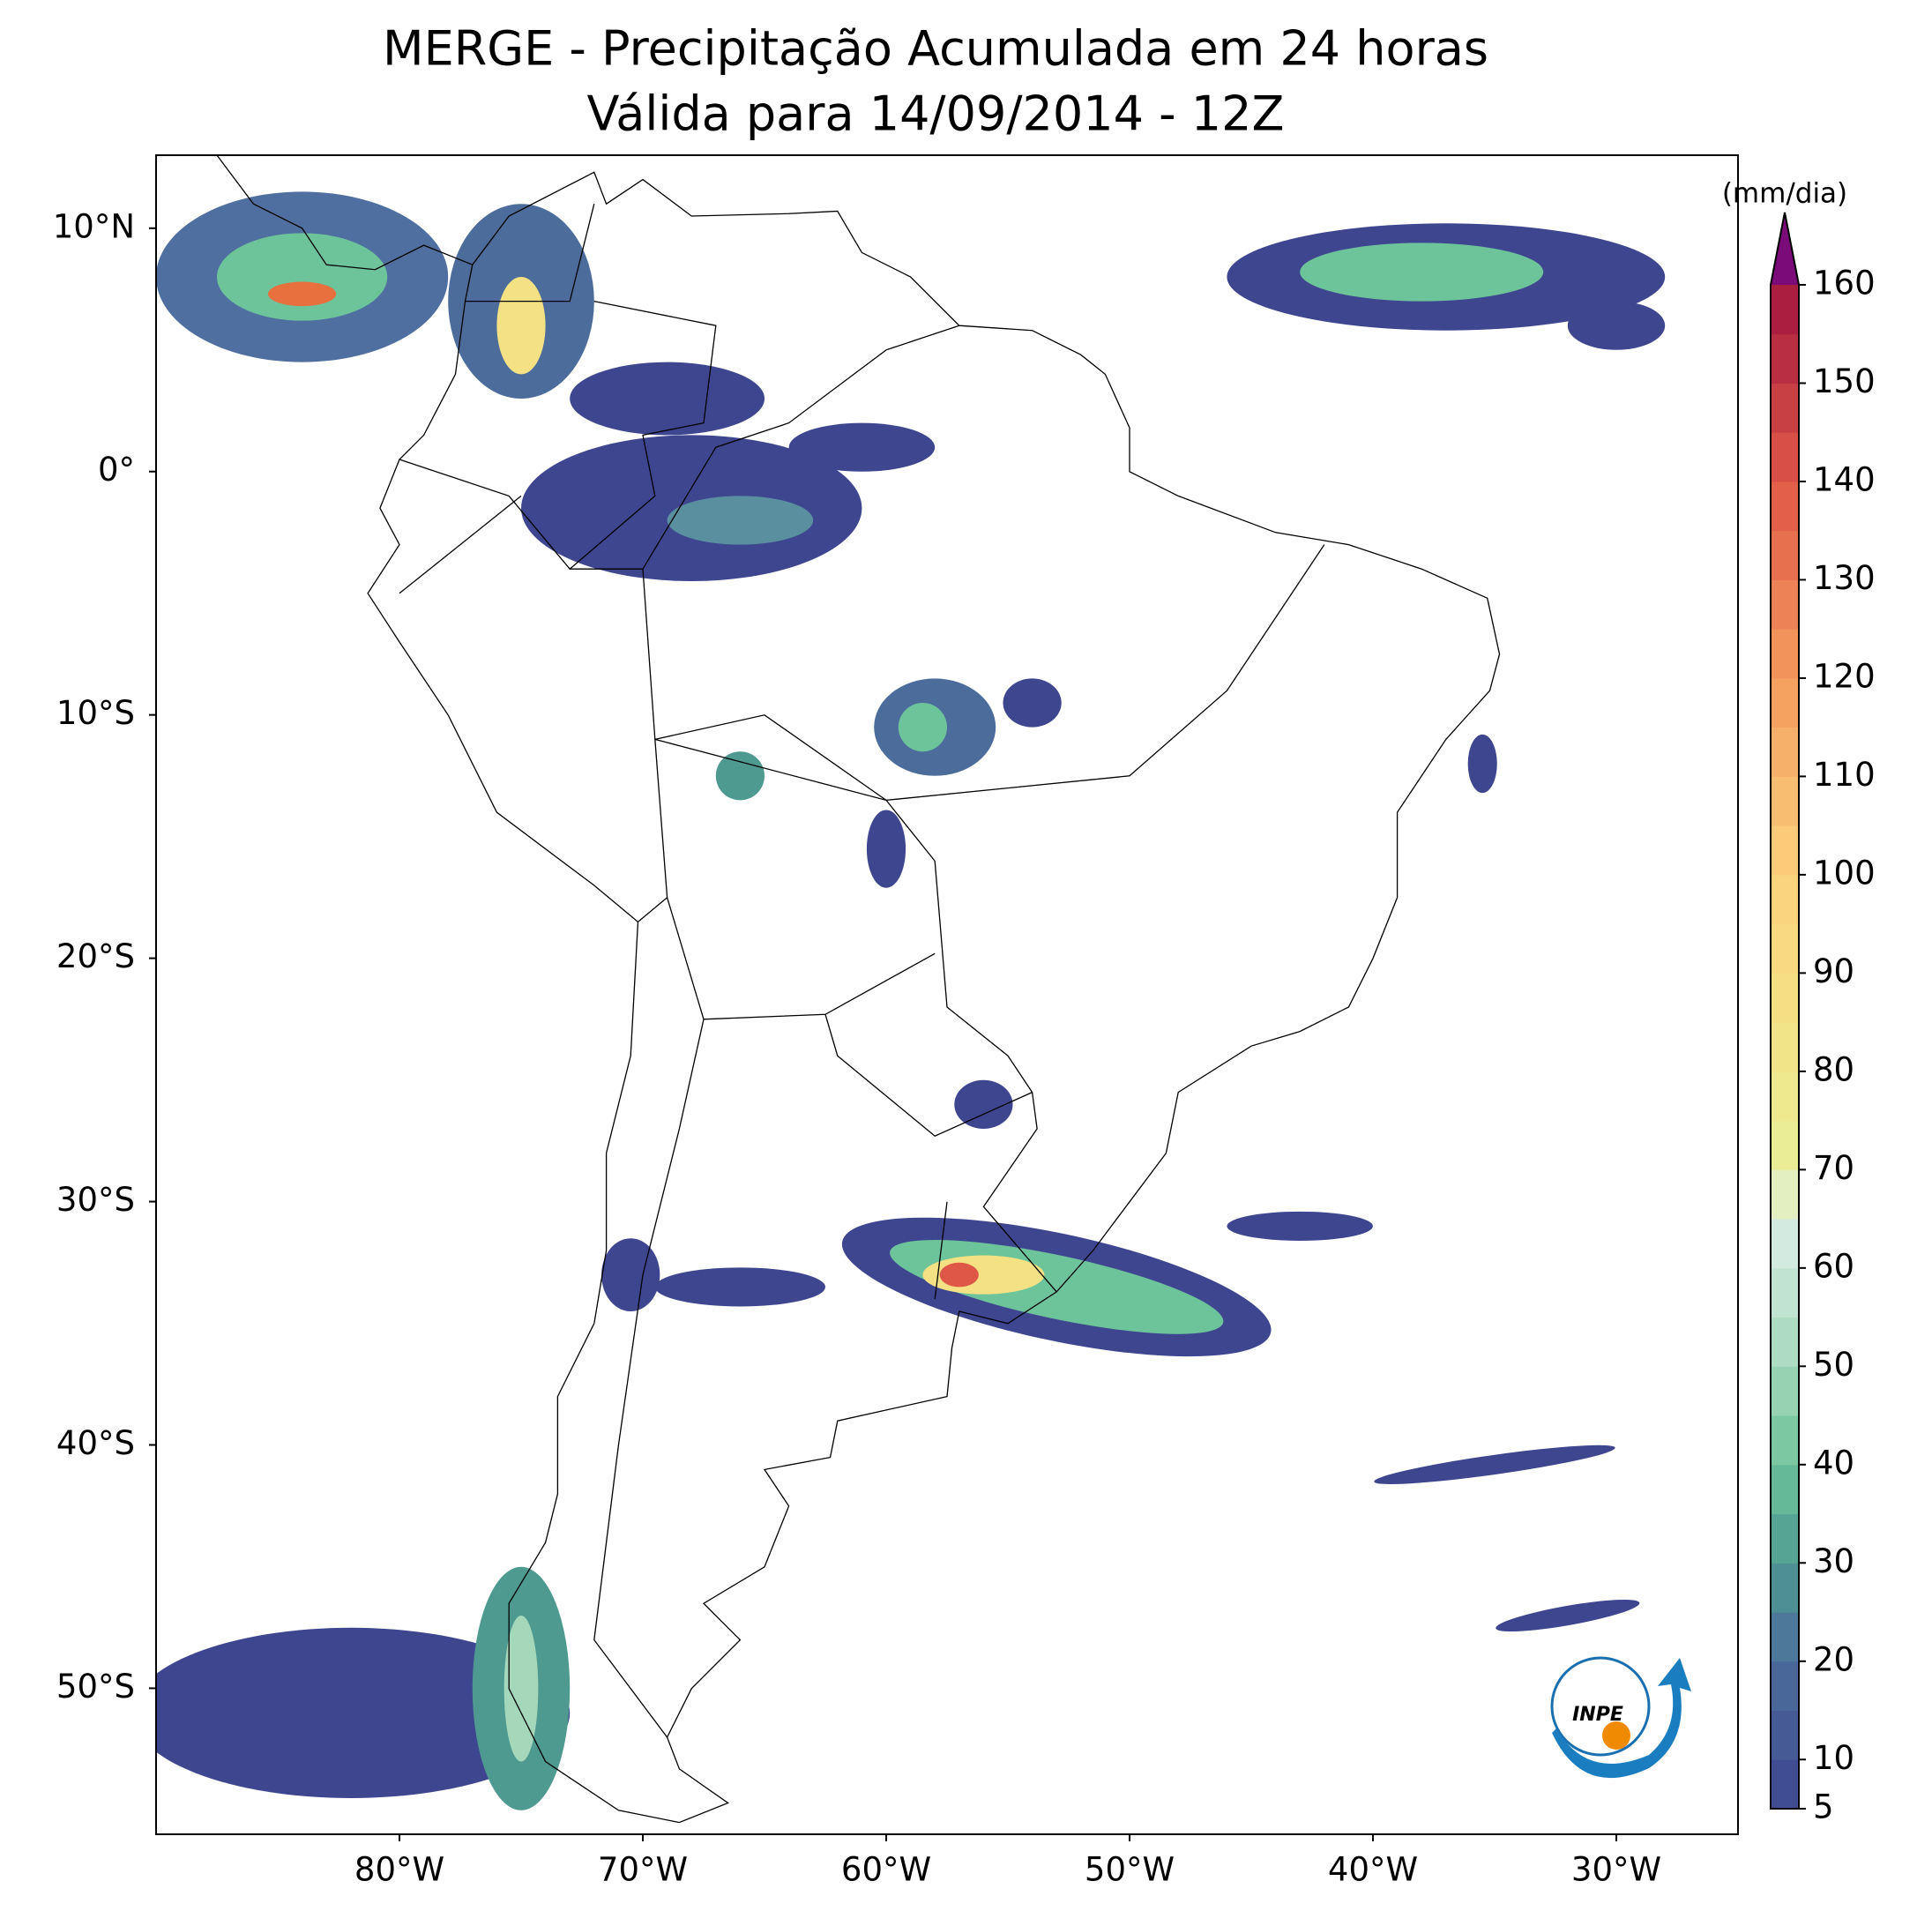  Describe the element at coordinates (1784, 194) in the screenshot. I see `colorbar-unit: (mm/dia)` at that location.